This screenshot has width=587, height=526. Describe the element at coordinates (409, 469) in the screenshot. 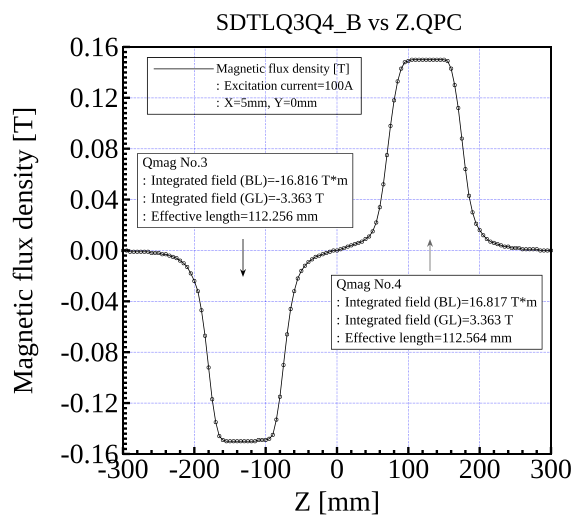

I see `x-tick-label: 100` at that location.